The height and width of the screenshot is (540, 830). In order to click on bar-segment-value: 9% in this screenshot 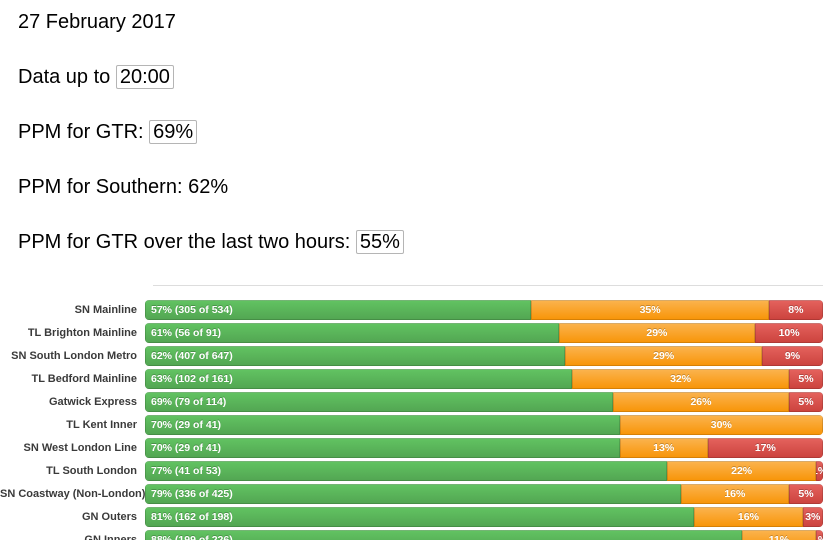, I will do `click(792, 356)`.